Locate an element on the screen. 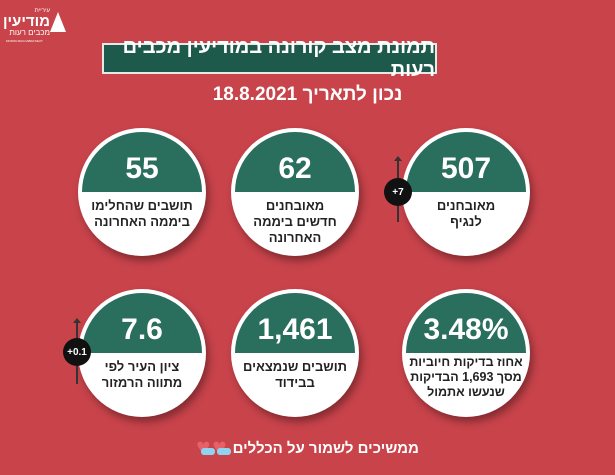  stat-isolation: 1,461 תושבים שנמצאים בבידוד is located at coordinates (295, 353).